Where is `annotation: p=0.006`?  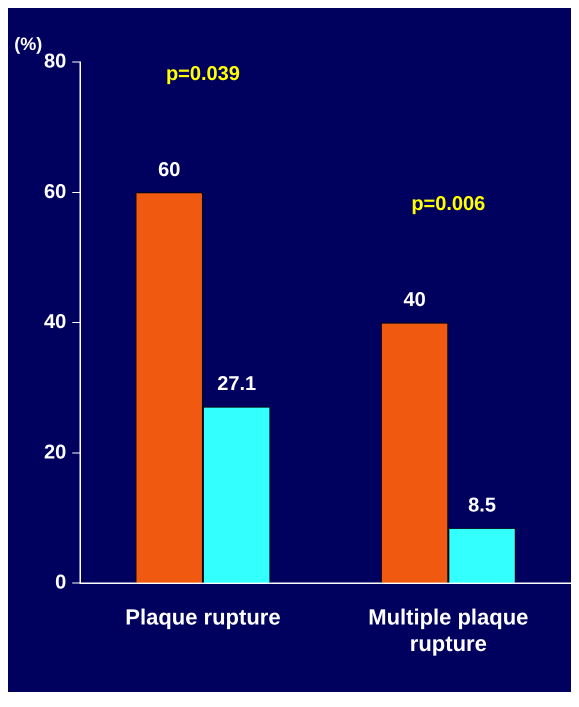 annotation: p=0.006 is located at coordinates (448, 204).